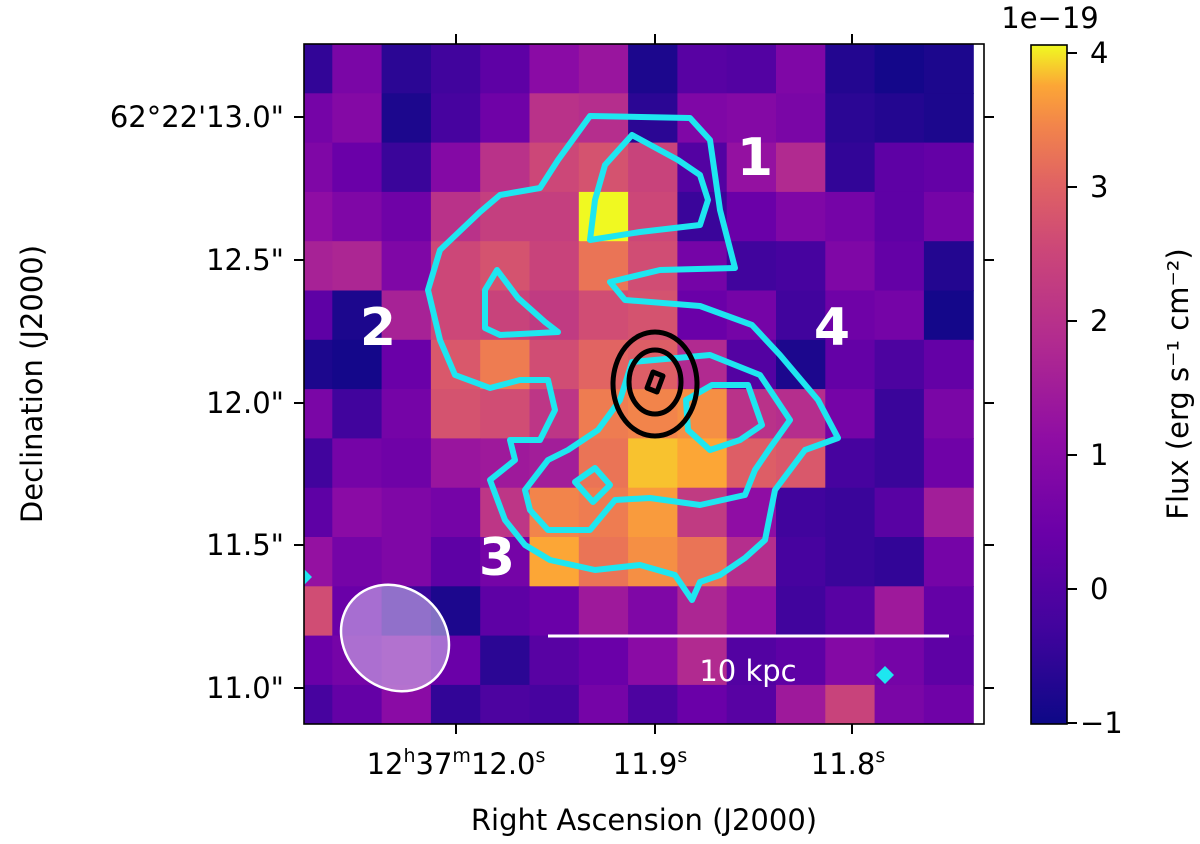  What do you see at coordinates (521, 302) in the screenshot?
I see `cyan-contour-left` at bounding box center [521, 302].